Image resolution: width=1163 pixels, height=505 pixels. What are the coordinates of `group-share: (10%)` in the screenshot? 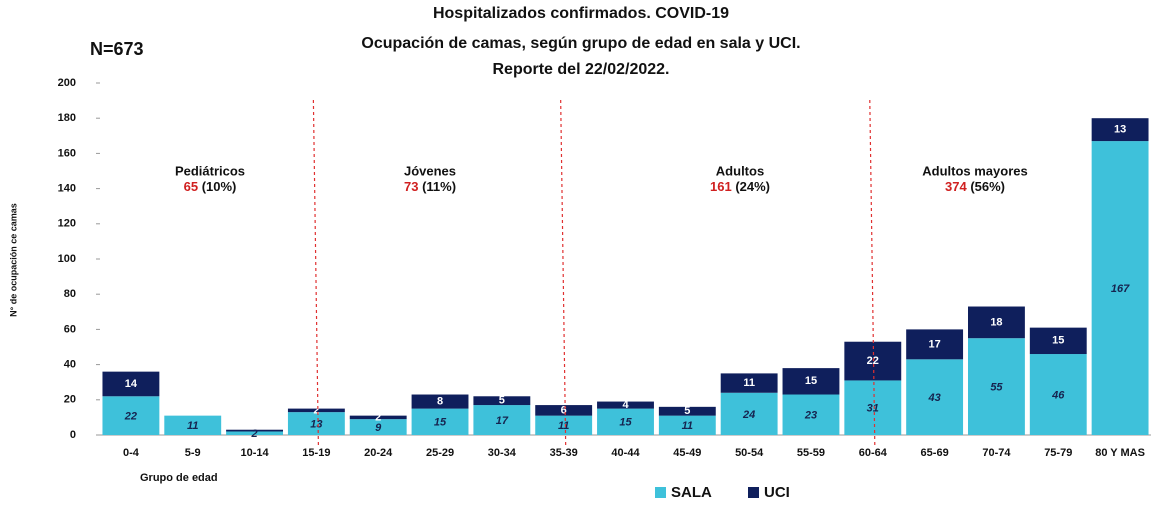 It's located at (219, 186).